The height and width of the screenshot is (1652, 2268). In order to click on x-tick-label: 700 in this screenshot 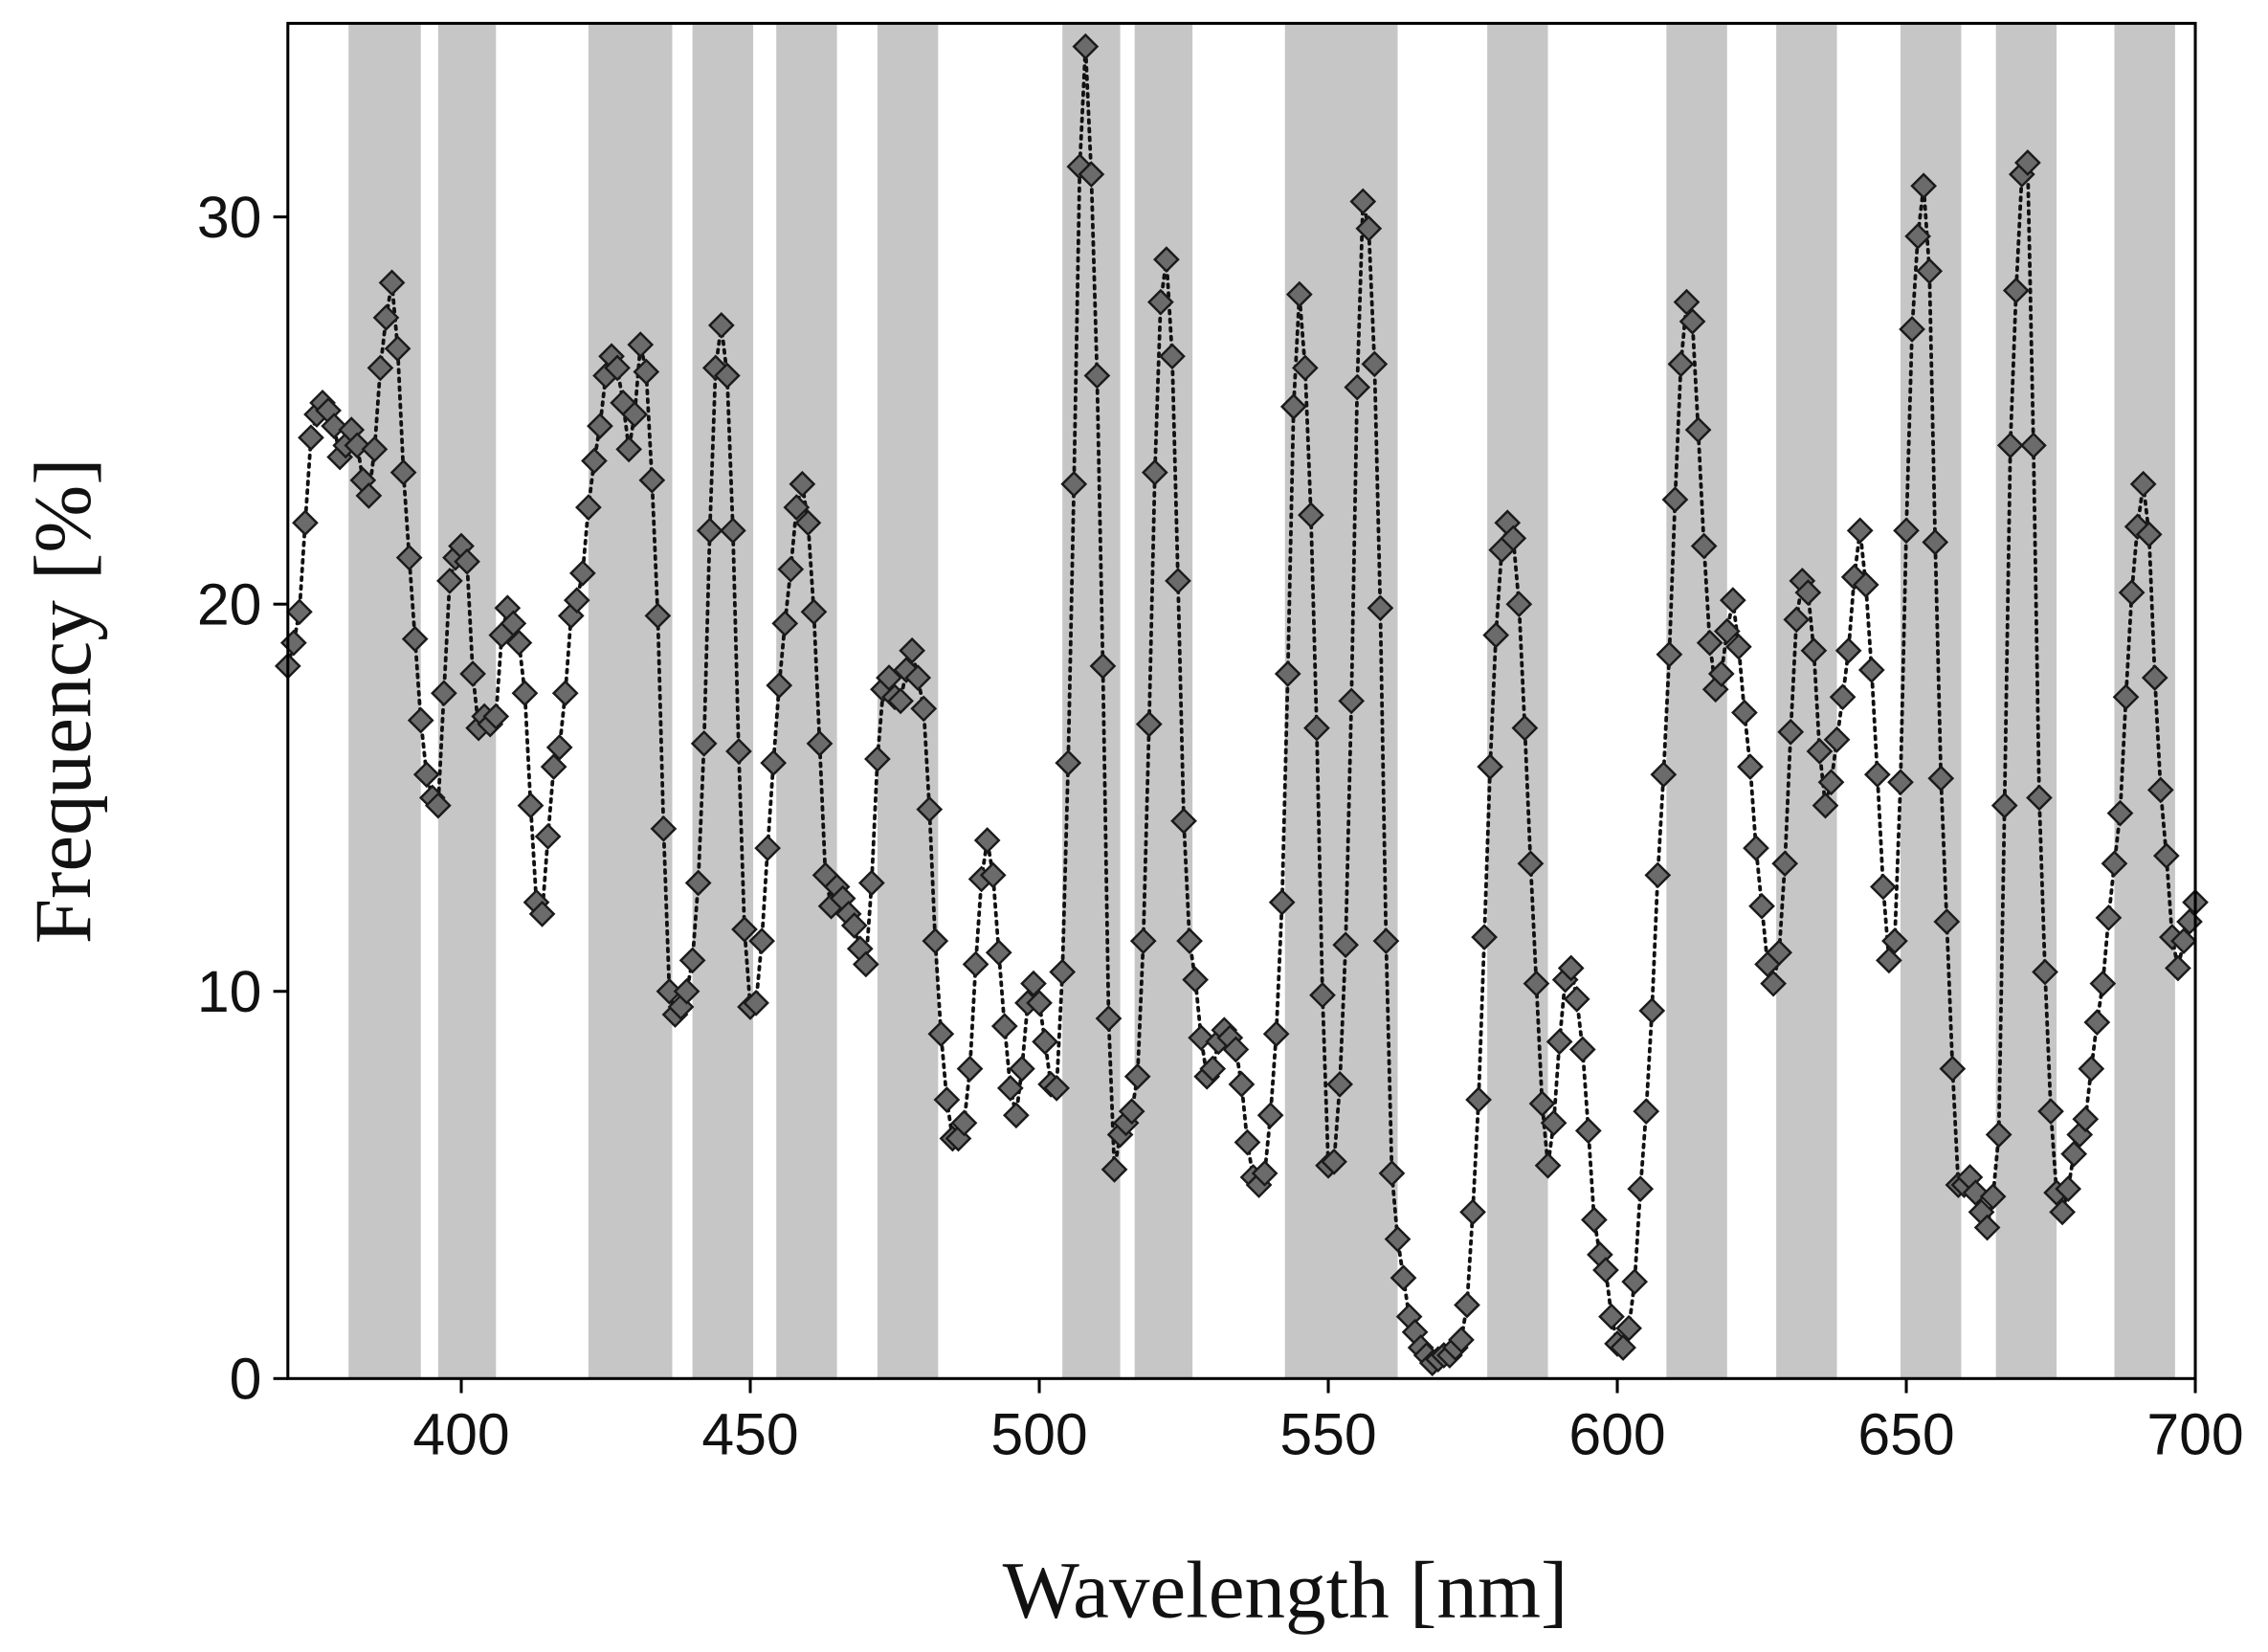, I will do `click(2194, 1433)`.